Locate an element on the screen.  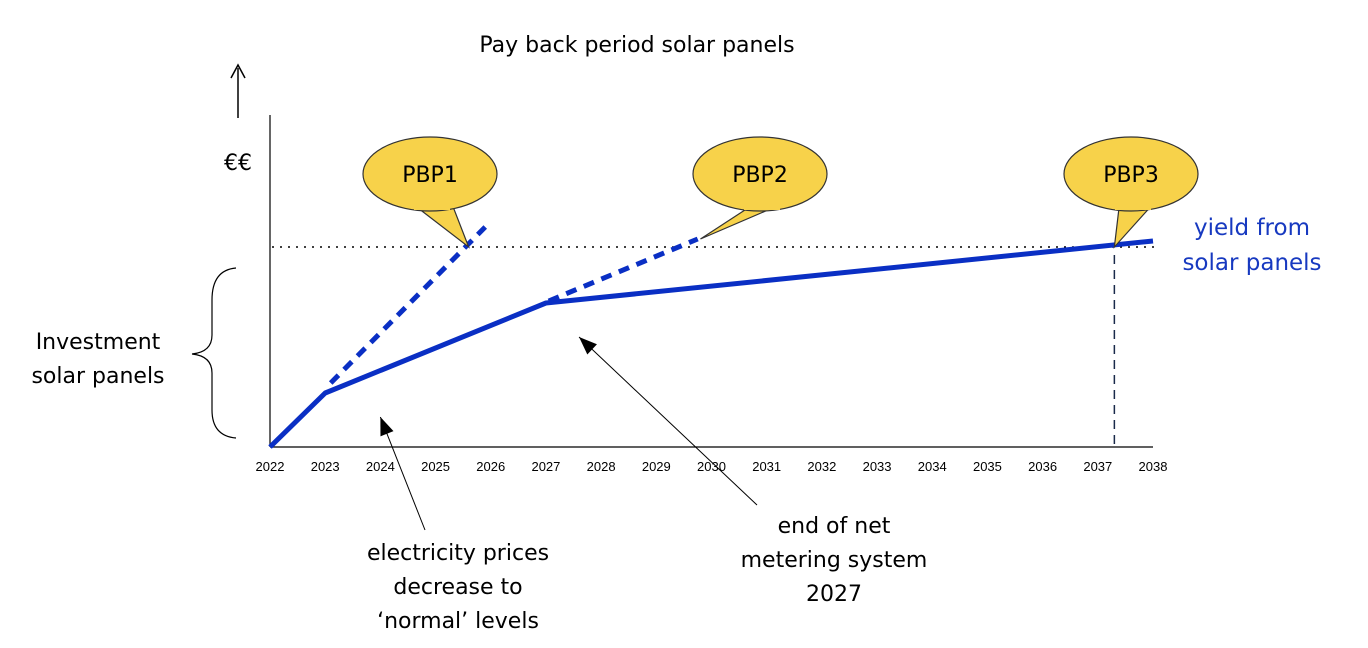
y-axis-label: €€ is located at coordinates (238, 163).